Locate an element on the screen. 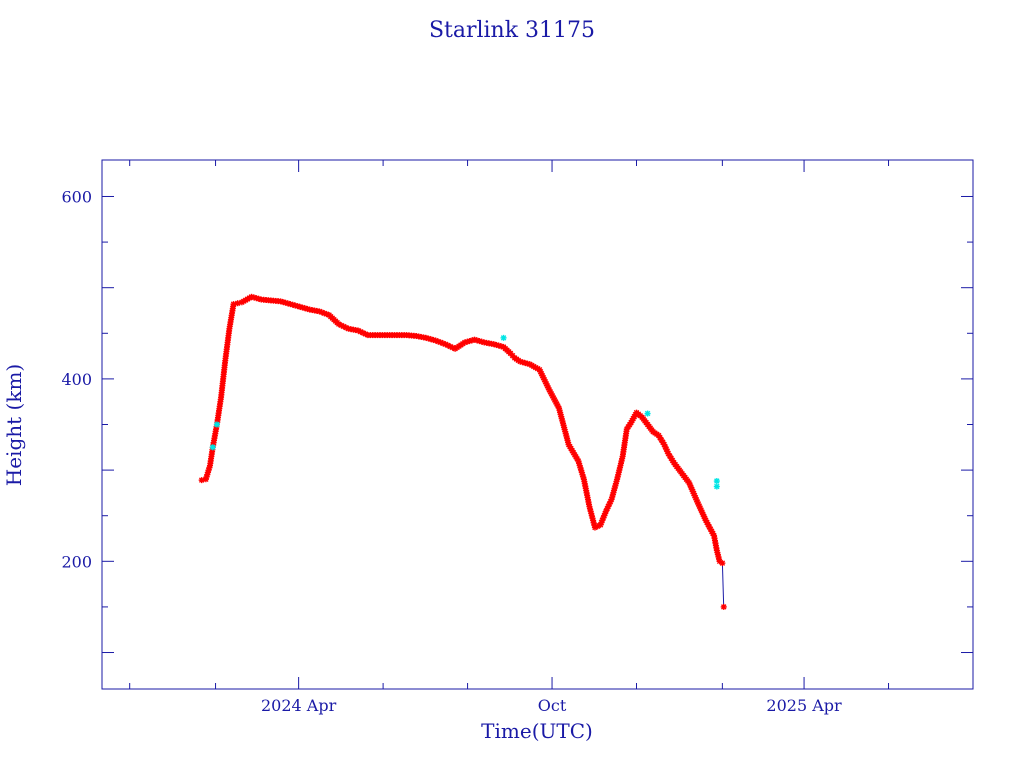 The height and width of the screenshot is (768, 1024). y-tick-label: 200 is located at coordinates (76, 561).